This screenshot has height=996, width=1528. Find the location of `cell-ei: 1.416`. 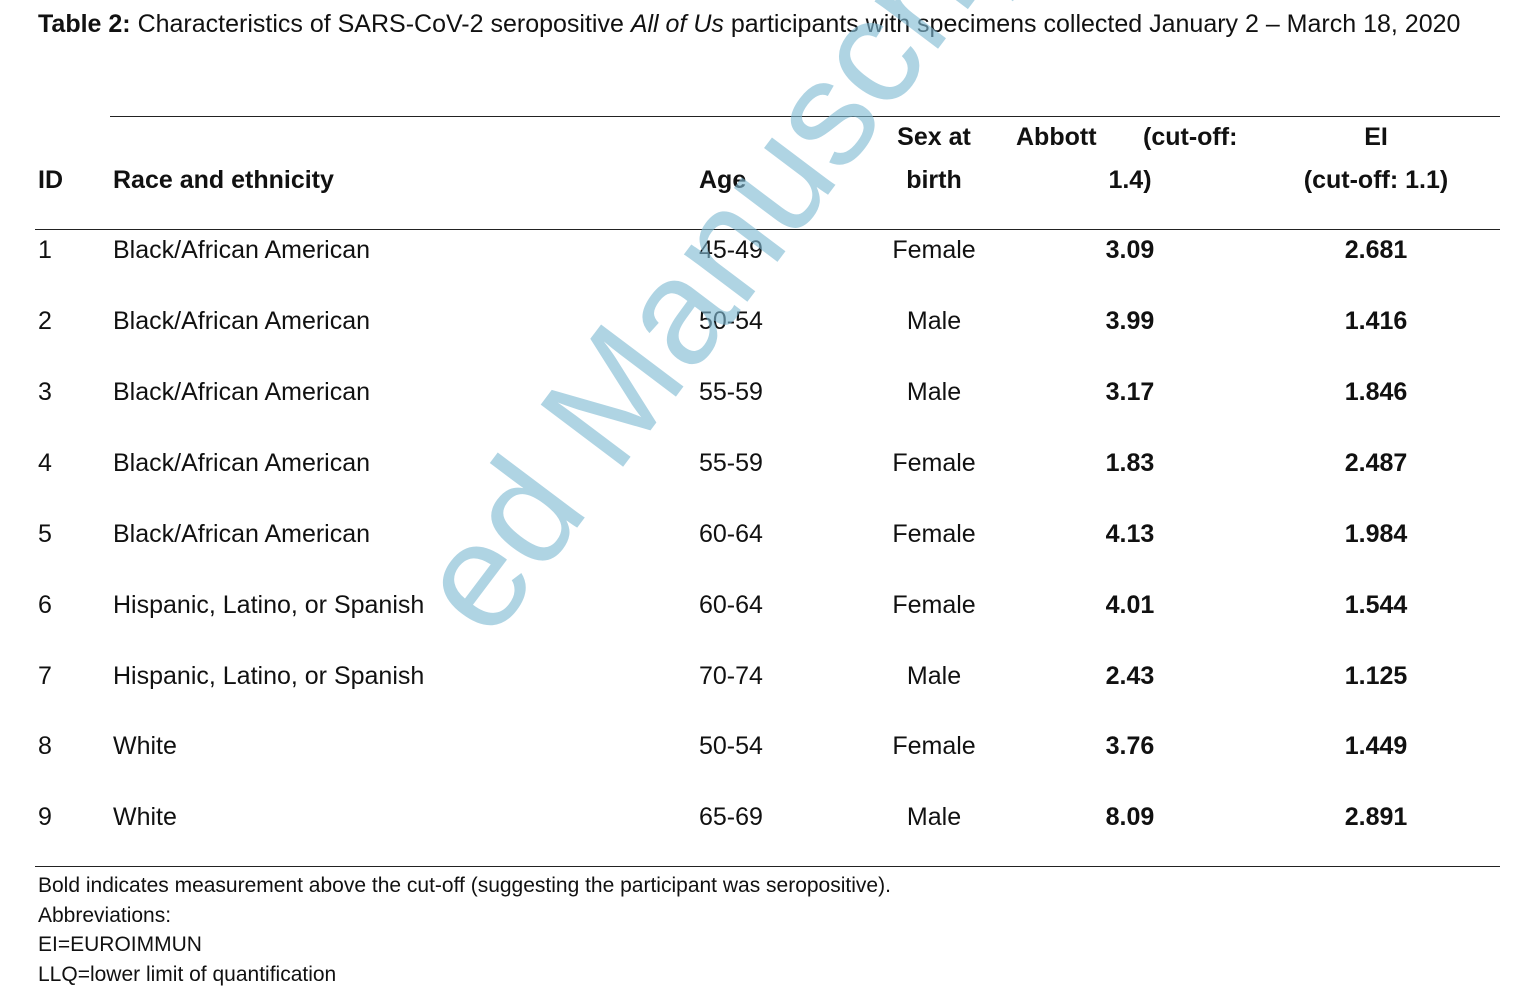

cell-ei: 1.416 is located at coordinates (1376, 321).